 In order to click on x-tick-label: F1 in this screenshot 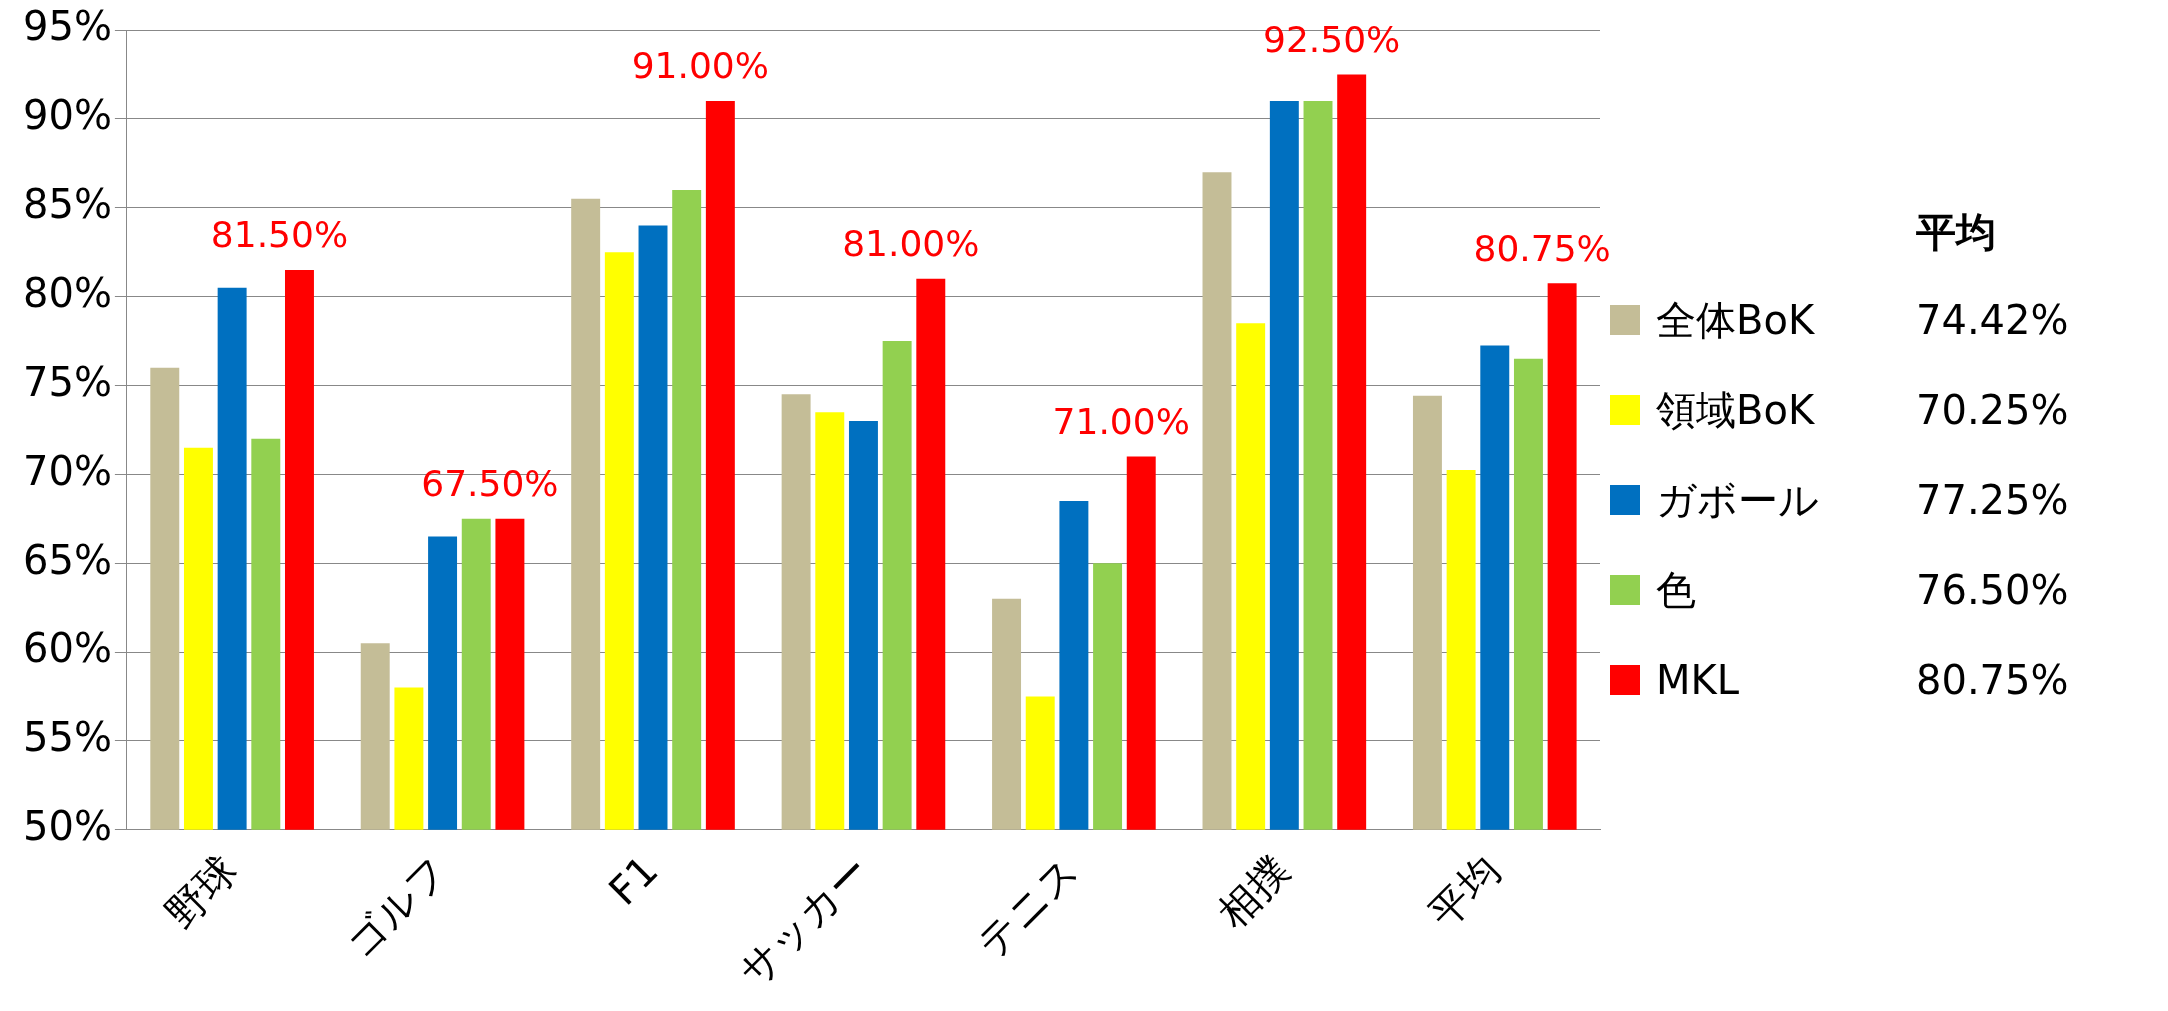, I will do `click(633, 880)`.